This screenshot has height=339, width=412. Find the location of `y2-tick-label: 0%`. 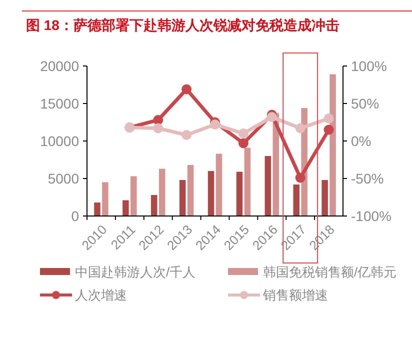

y2-tick-label: 0% is located at coordinates (361, 140).